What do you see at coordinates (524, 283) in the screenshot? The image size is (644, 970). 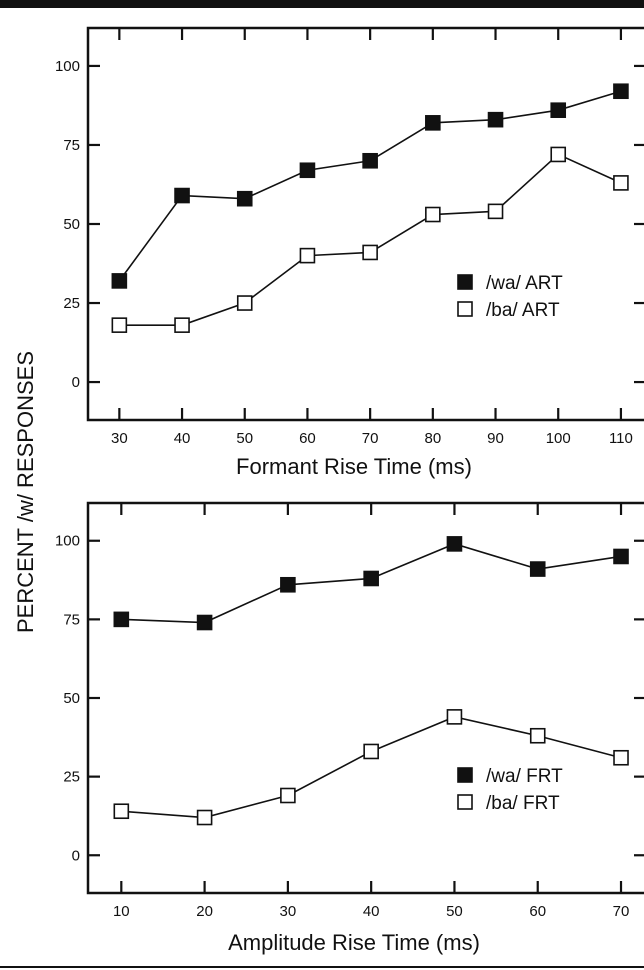 I see `legend-label: /wa/ ART` at bounding box center [524, 283].